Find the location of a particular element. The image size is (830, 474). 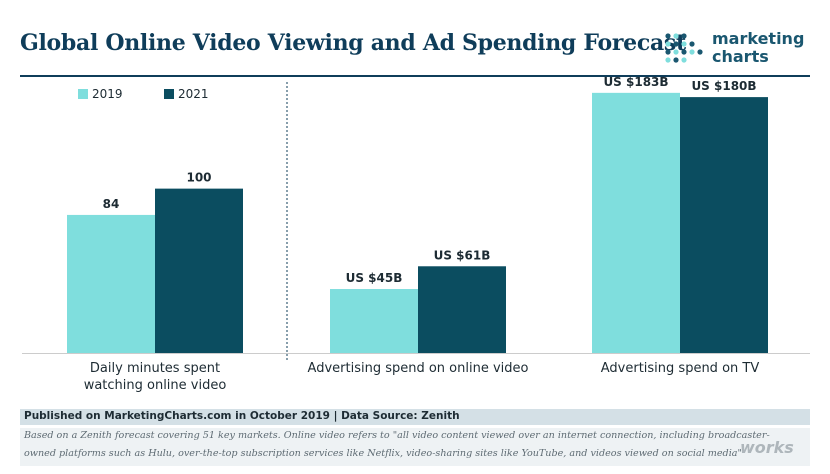

legend-label-2021: 2021 is located at coordinates (193, 94).